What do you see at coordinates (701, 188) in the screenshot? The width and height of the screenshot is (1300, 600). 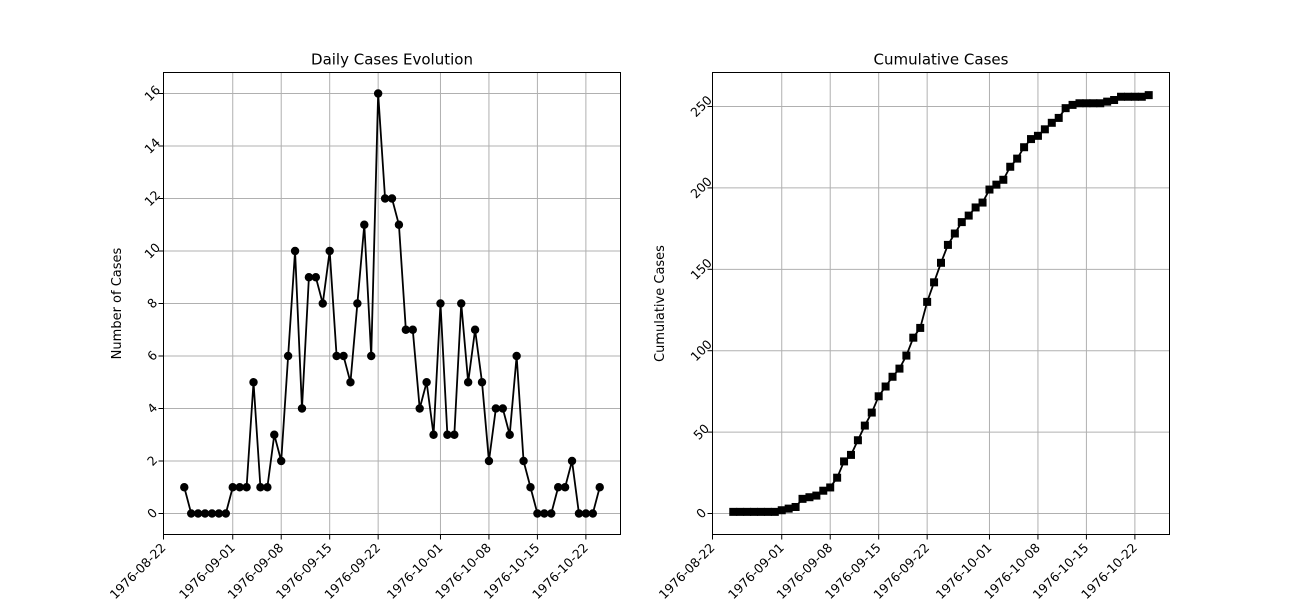 I see `y-tick-label: 200` at bounding box center [701, 188].